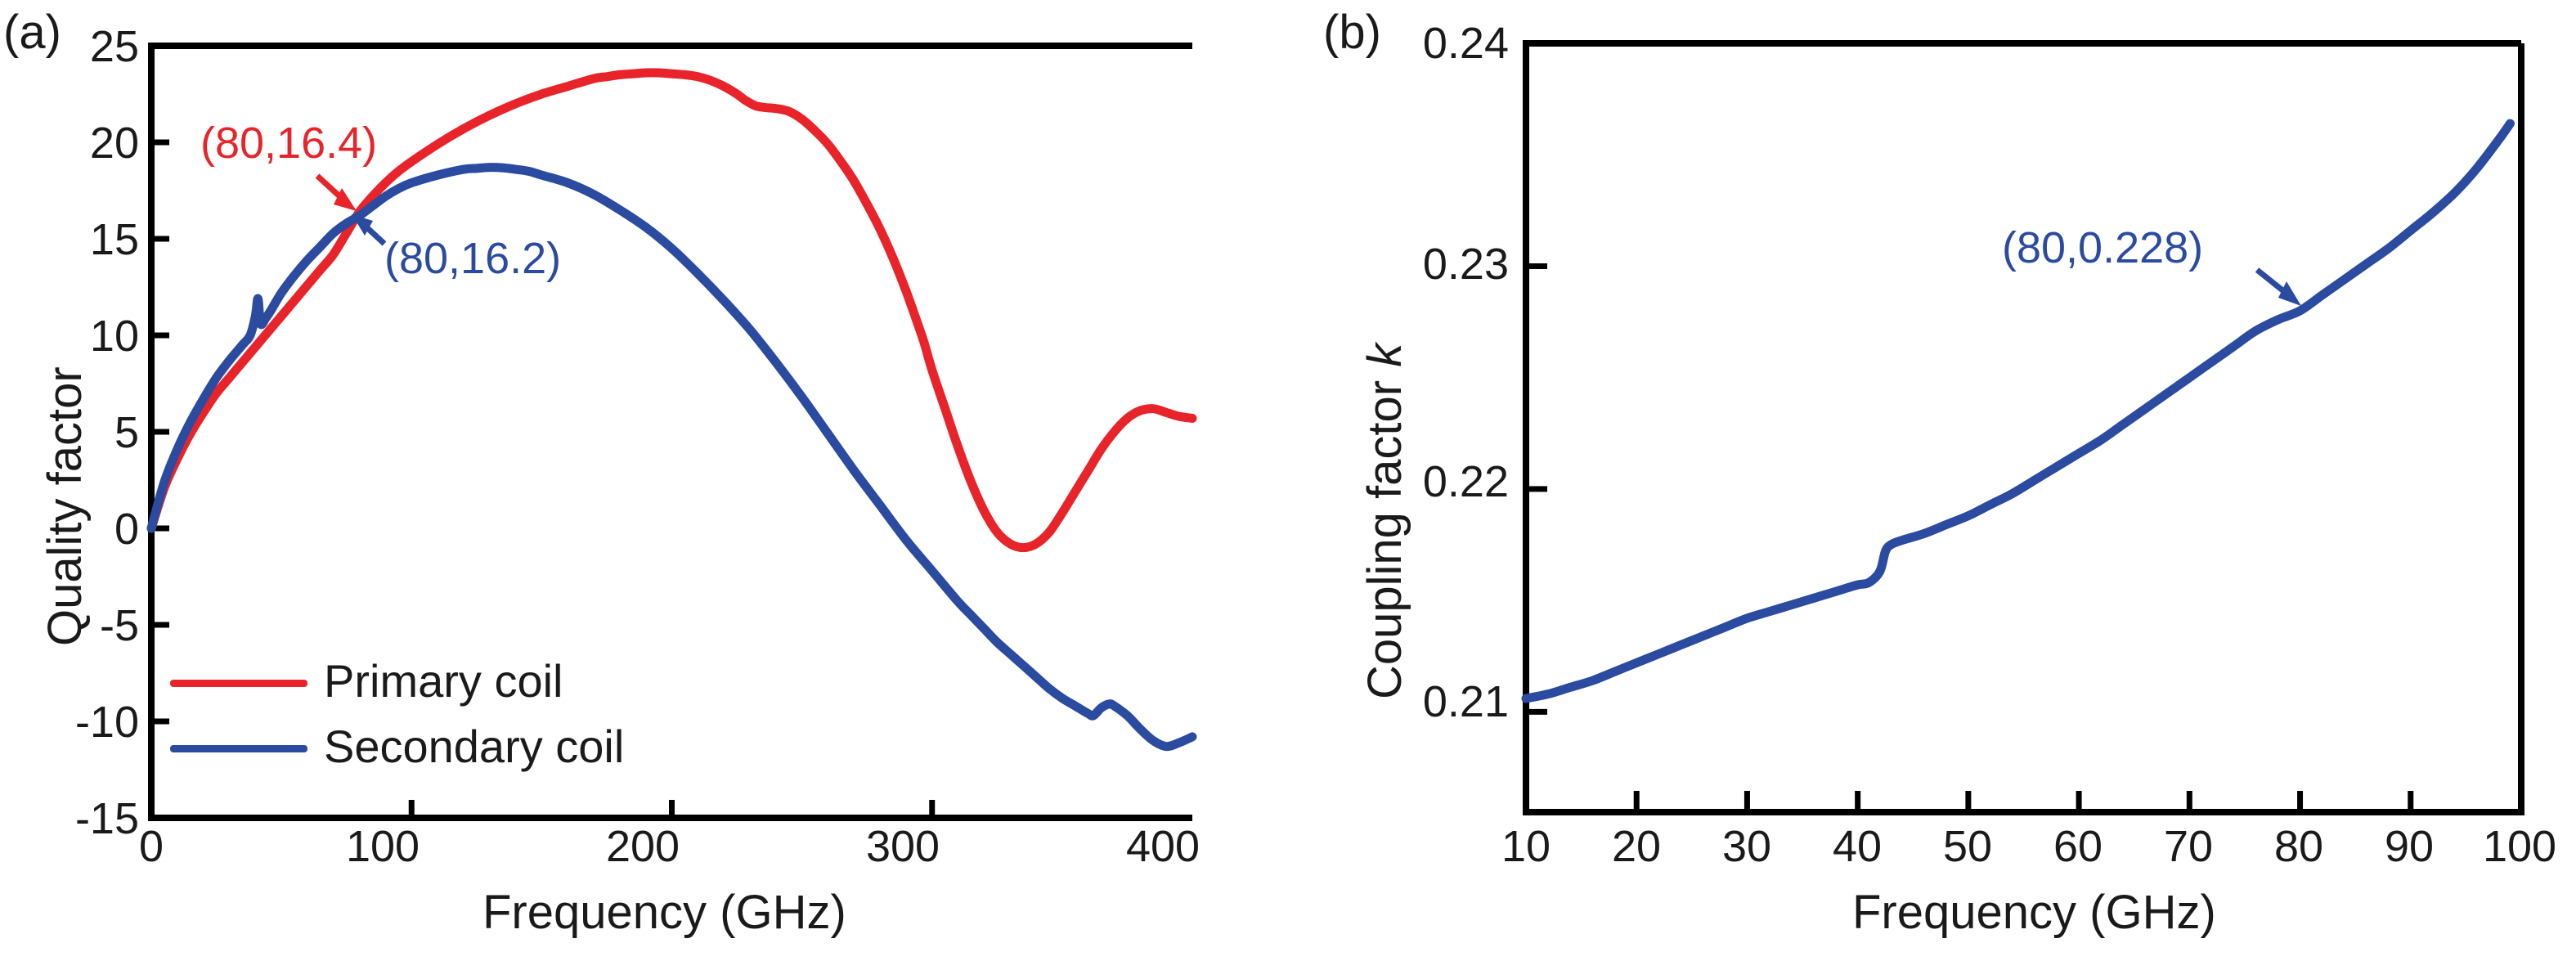 The width and height of the screenshot is (2576, 961). Describe the element at coordinates (2409, 847) in the screenshot. I see `panel-b-xtick-90: 90` at that location.